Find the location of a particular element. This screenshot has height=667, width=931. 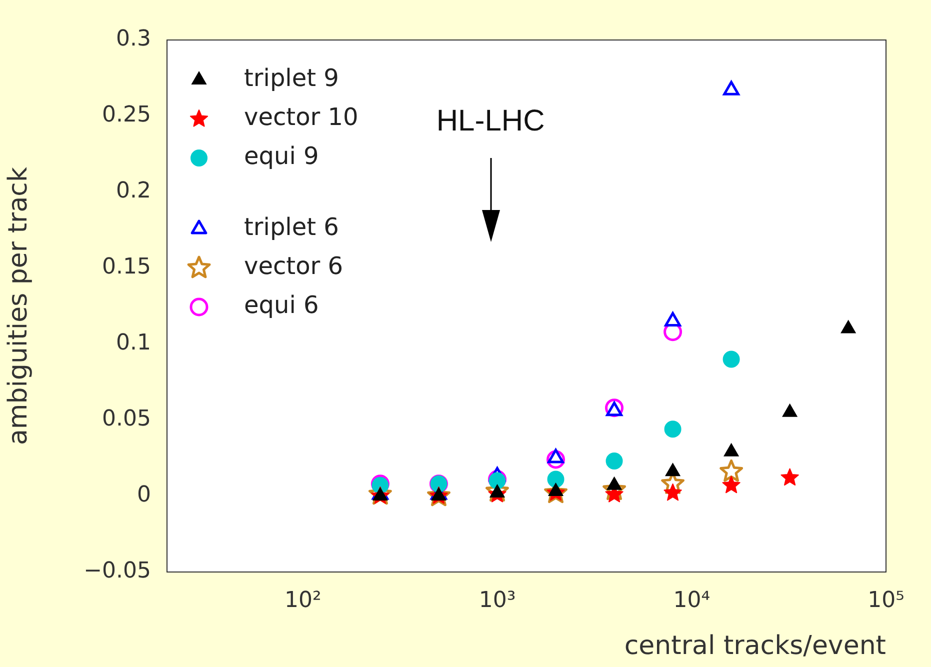

annotation: HL-LHC is located at coordinates (490, 121).